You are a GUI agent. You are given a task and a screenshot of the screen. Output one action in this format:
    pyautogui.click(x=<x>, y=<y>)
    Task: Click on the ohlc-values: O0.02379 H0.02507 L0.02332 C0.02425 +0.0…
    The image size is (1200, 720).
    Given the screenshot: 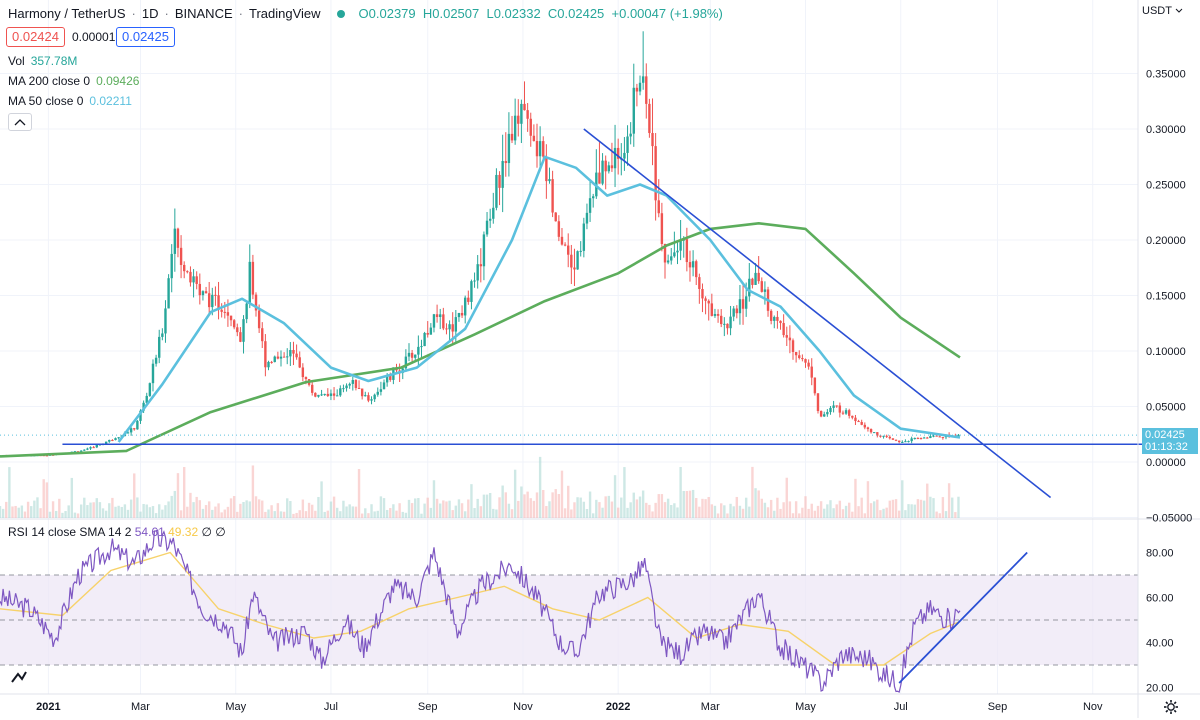 What is the action you would take?
    pyautogui.click(x=540, y=13)
    